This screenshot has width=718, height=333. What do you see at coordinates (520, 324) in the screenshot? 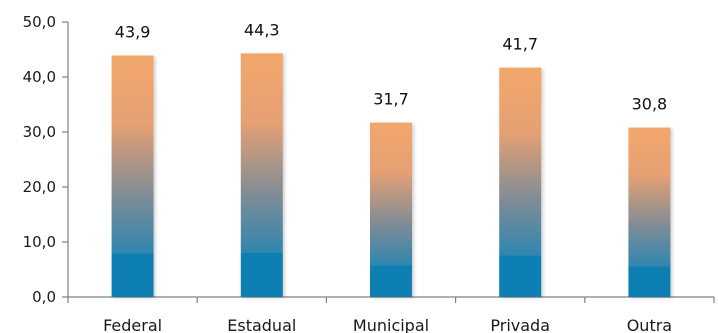
I see `x-category-label: Privada` at bounding box center [520, 324].